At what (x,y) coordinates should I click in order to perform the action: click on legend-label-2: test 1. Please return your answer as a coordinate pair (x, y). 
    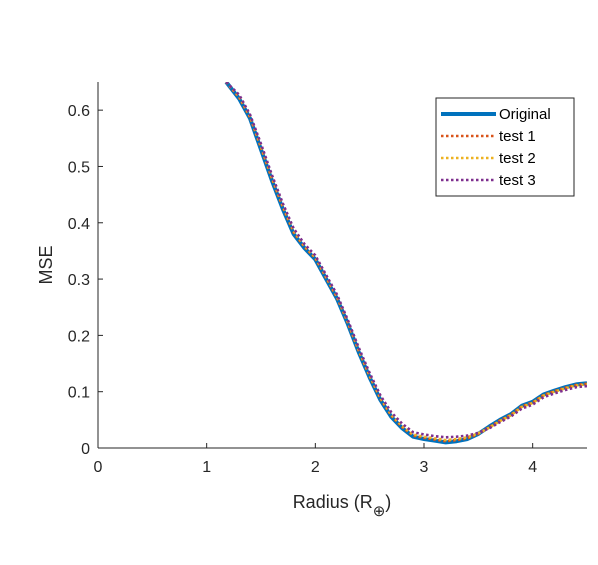
    Looking at the image, I should click on (517, 136).